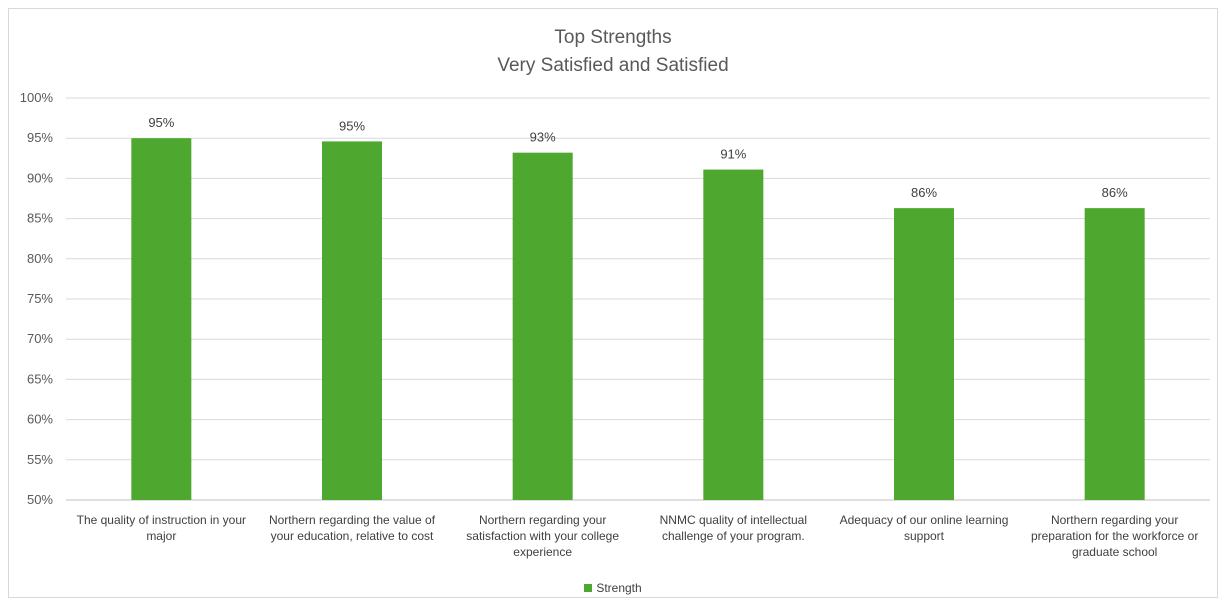 The height and width of the screenshot is (603, 1226). What do you see at coordinates (40, 459) in the screenshot?
I see `y-tick-label: 55%` at bounding box center [40, 459].